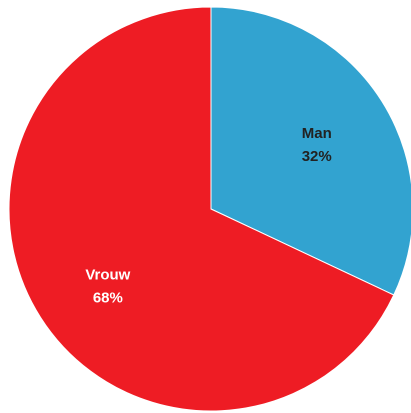 The image size is (411, 413). I want to click on slice-name-label: Vrouw, so click(107, 275).